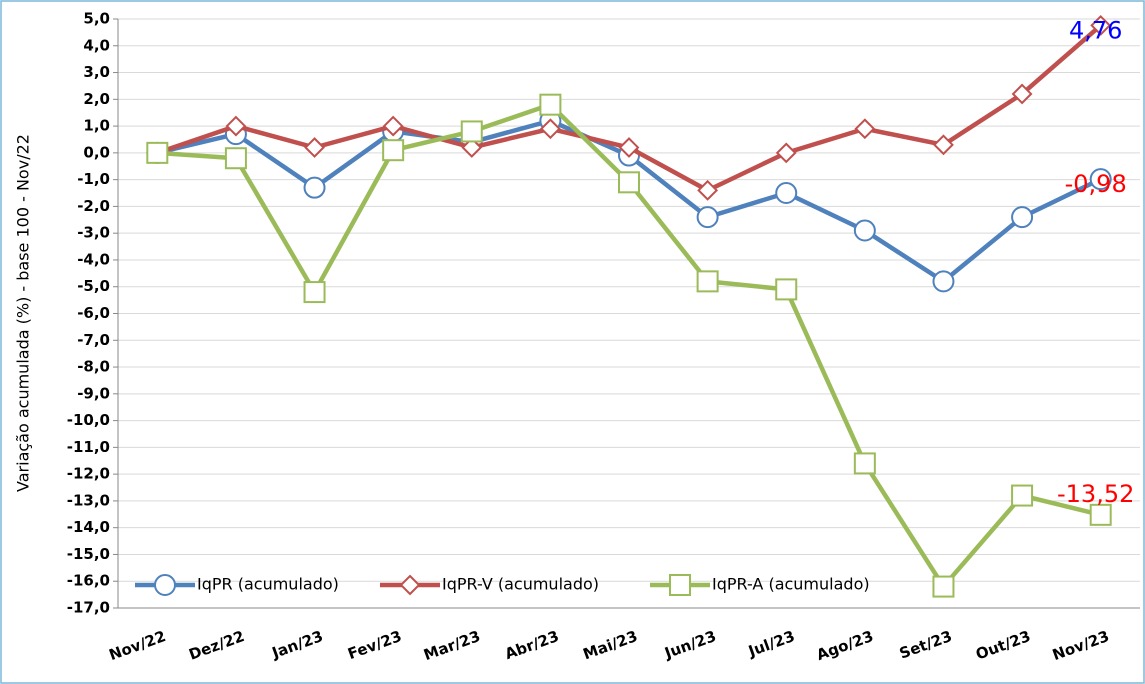 This screenshot has height=684, width=1145. Describe the element at coordinates (96, 19) in the screenshot. I see `y-tick-label: 5,0` at that location.